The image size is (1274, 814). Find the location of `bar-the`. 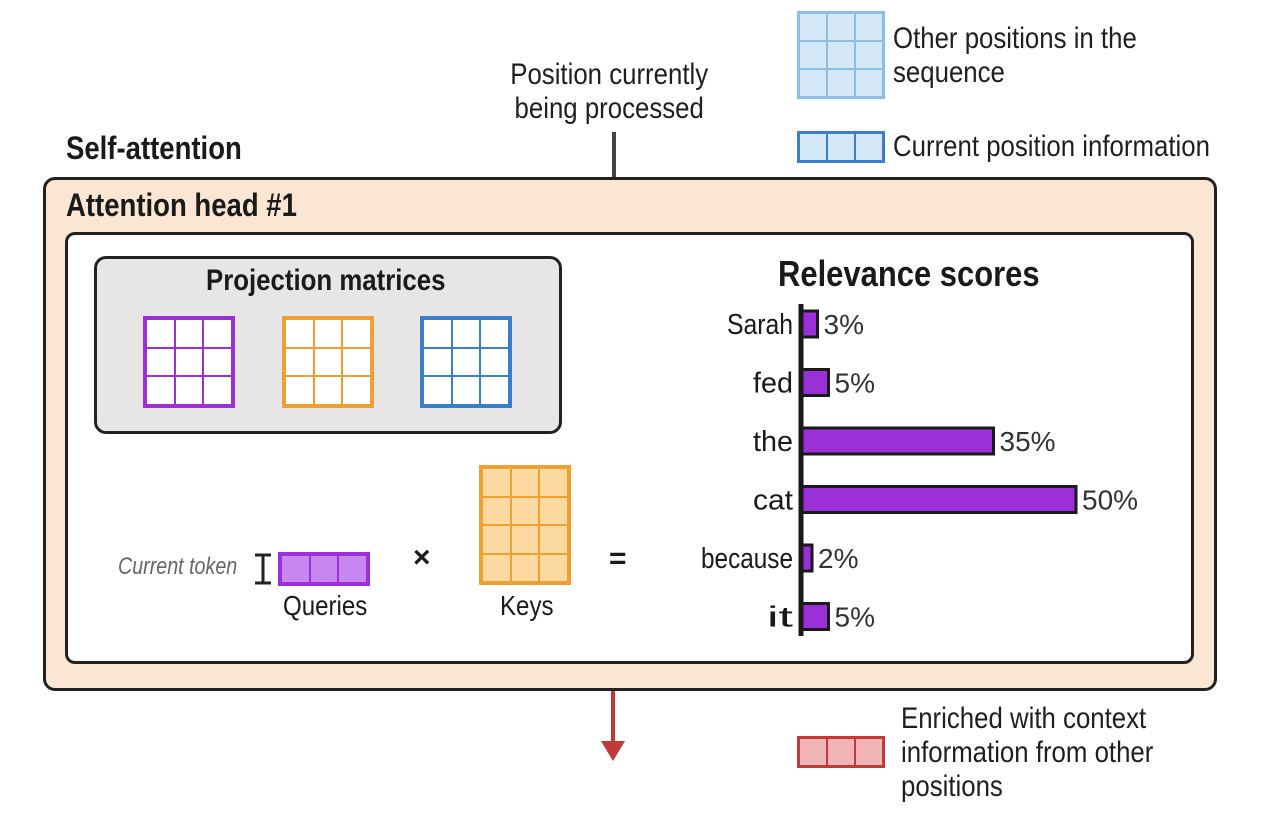

bar-the is located at coordinates (897, 441).